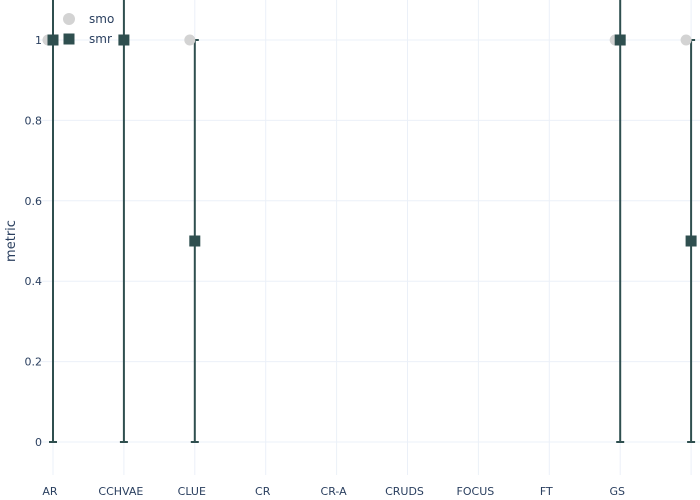 This screenshot has height=500, width=700. What do you see at coordinates (69, 19) in the screenshot?
I see `legend-smo-marker` at bounding box center [69, 19].